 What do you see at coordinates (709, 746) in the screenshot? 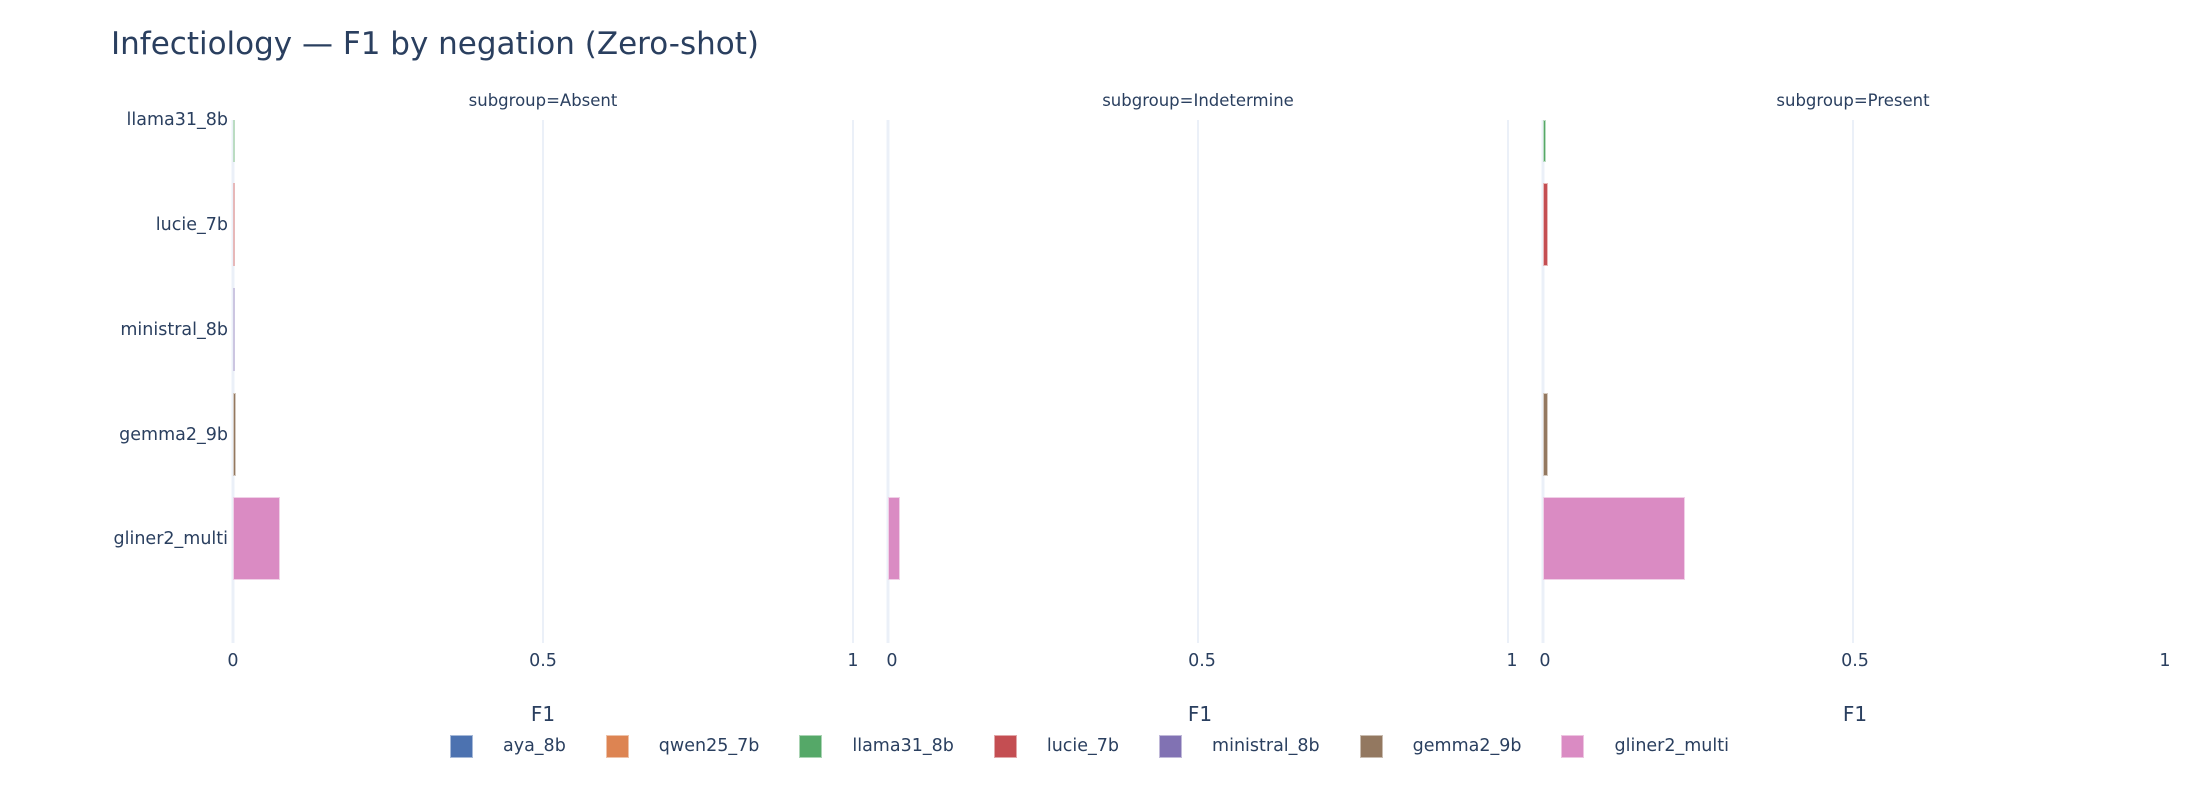
I see `legend-label: qwen25_7b` at bounding box center [709, 746].